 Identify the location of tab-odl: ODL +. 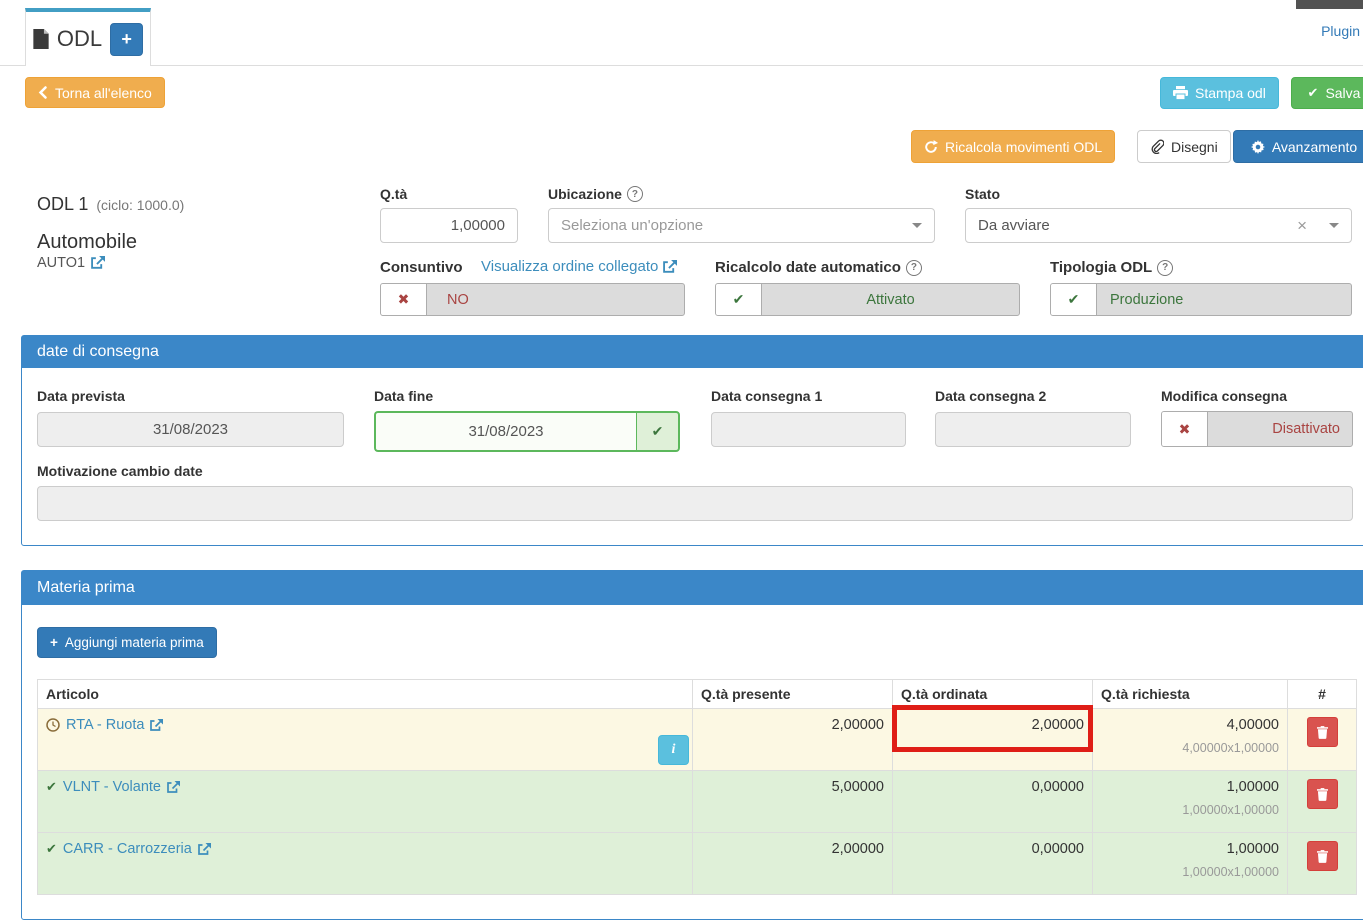
(88, 37).